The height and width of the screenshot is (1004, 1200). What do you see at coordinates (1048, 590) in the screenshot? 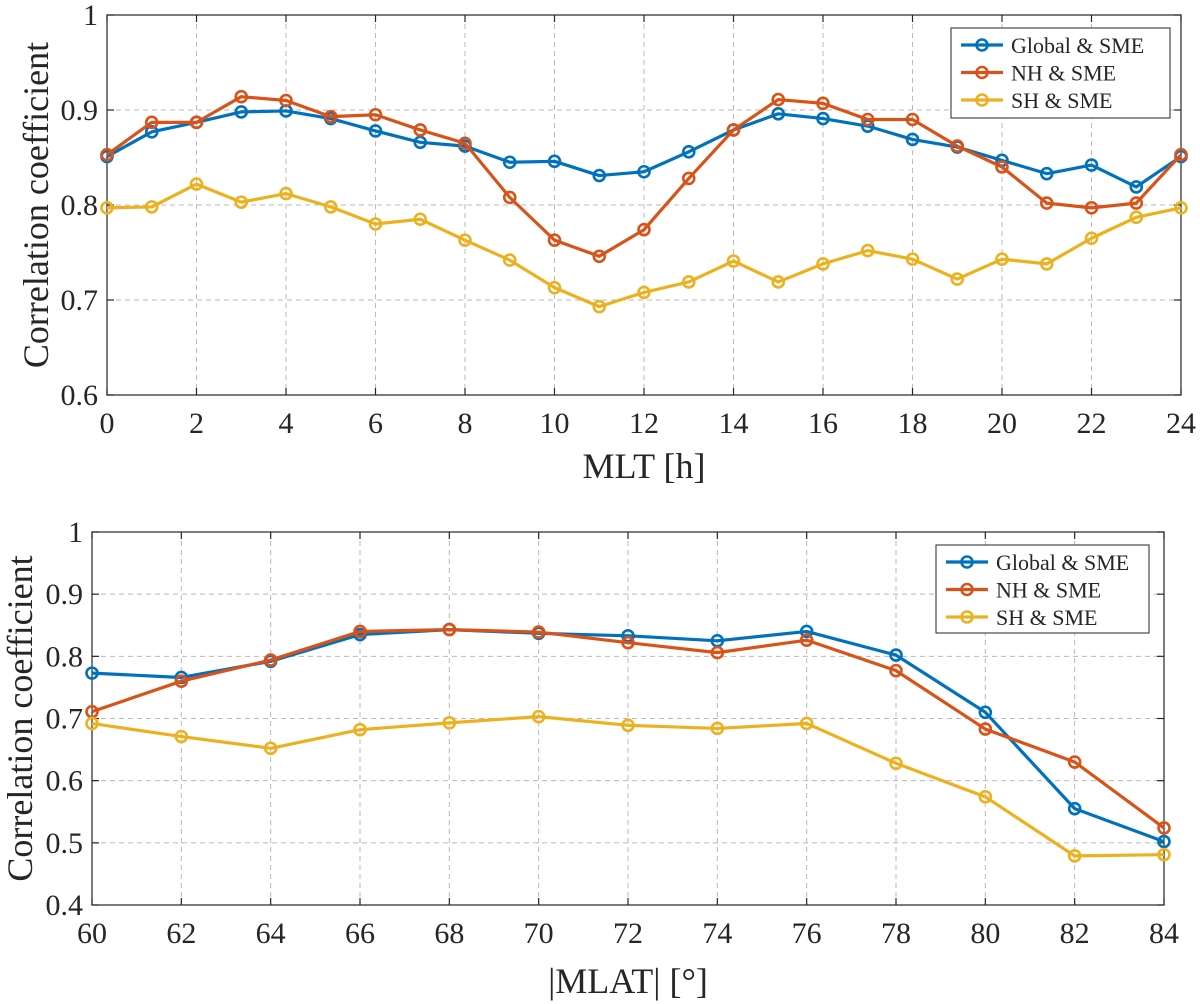
I see `legend-label: NH & SME` at bounding box center [1048, 590].